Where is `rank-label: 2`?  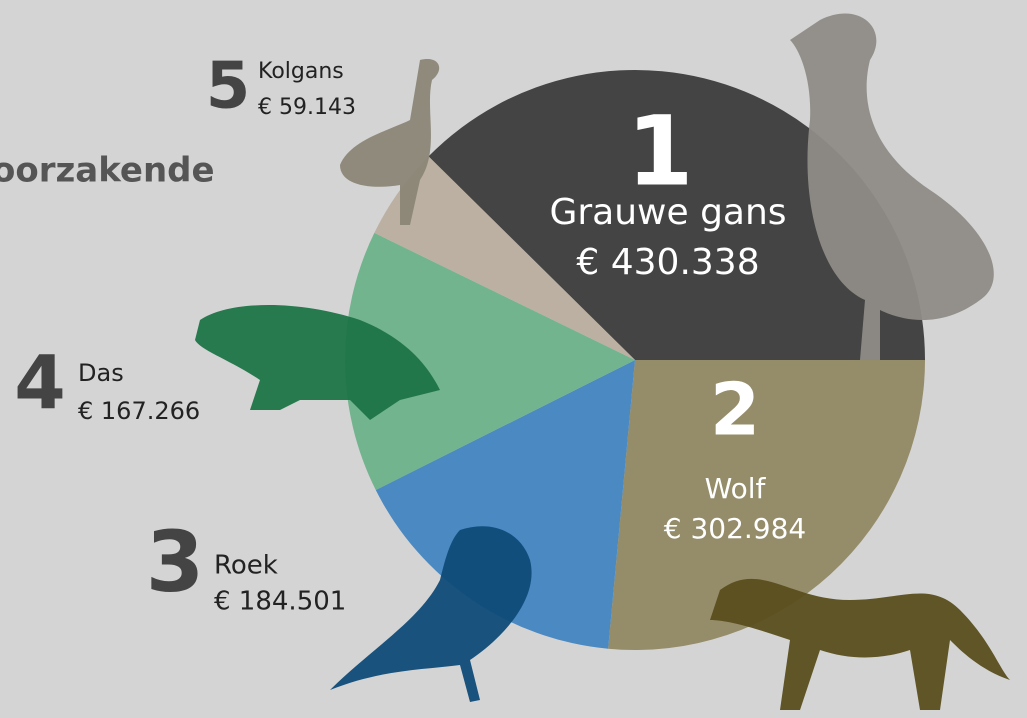
rank-label: 2 is located at coordinates (735, 410).